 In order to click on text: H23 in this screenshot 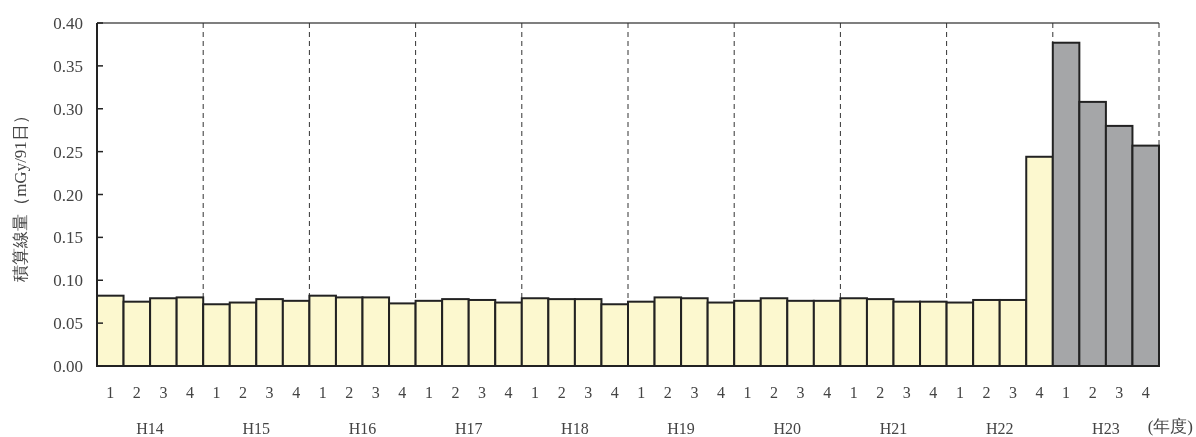, I will do `click(1106, 428)`.